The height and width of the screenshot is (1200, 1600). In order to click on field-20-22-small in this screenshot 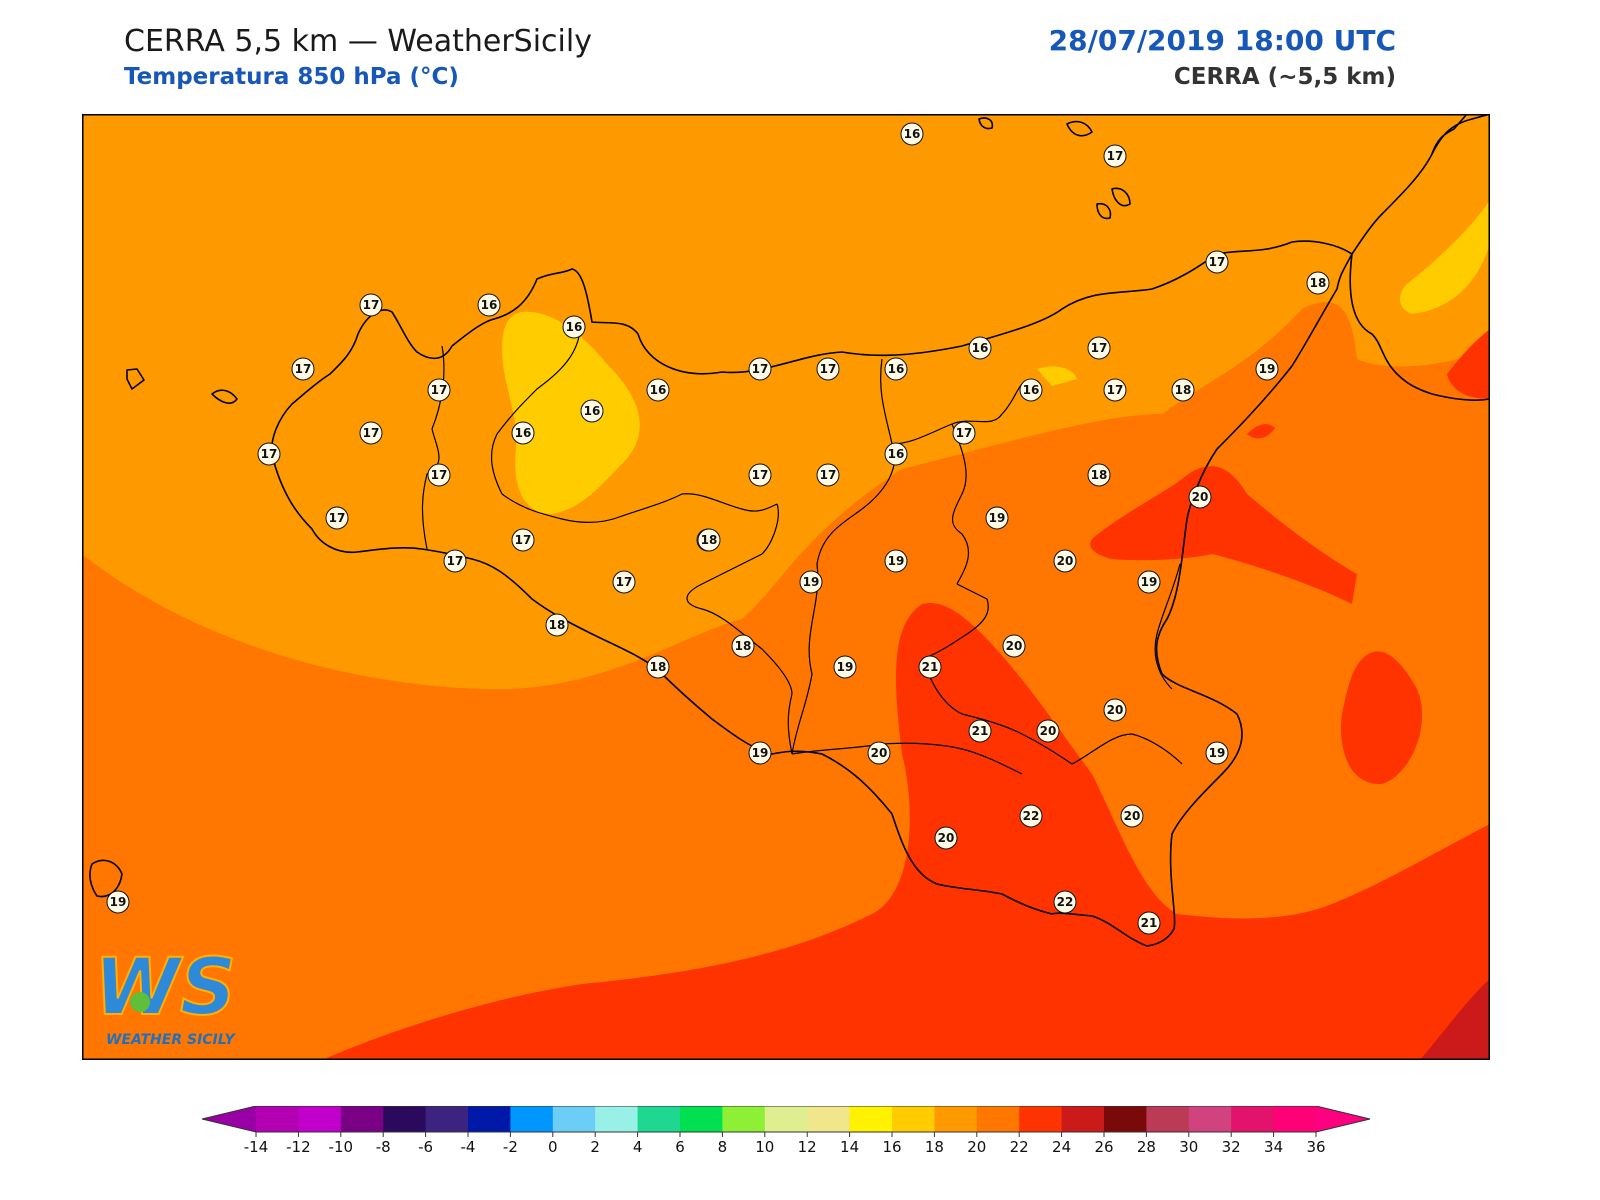, I will do `click(1261, 431)`.